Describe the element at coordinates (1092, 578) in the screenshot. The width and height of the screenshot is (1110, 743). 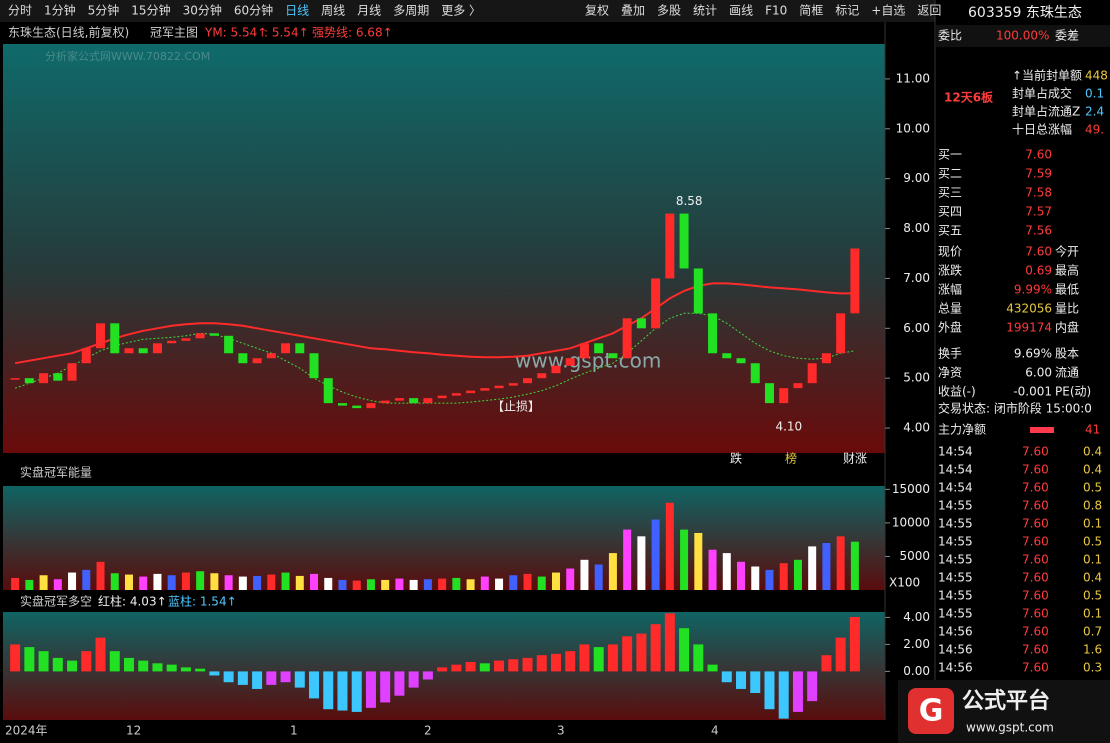
I see `volume: 0.4` at that location.